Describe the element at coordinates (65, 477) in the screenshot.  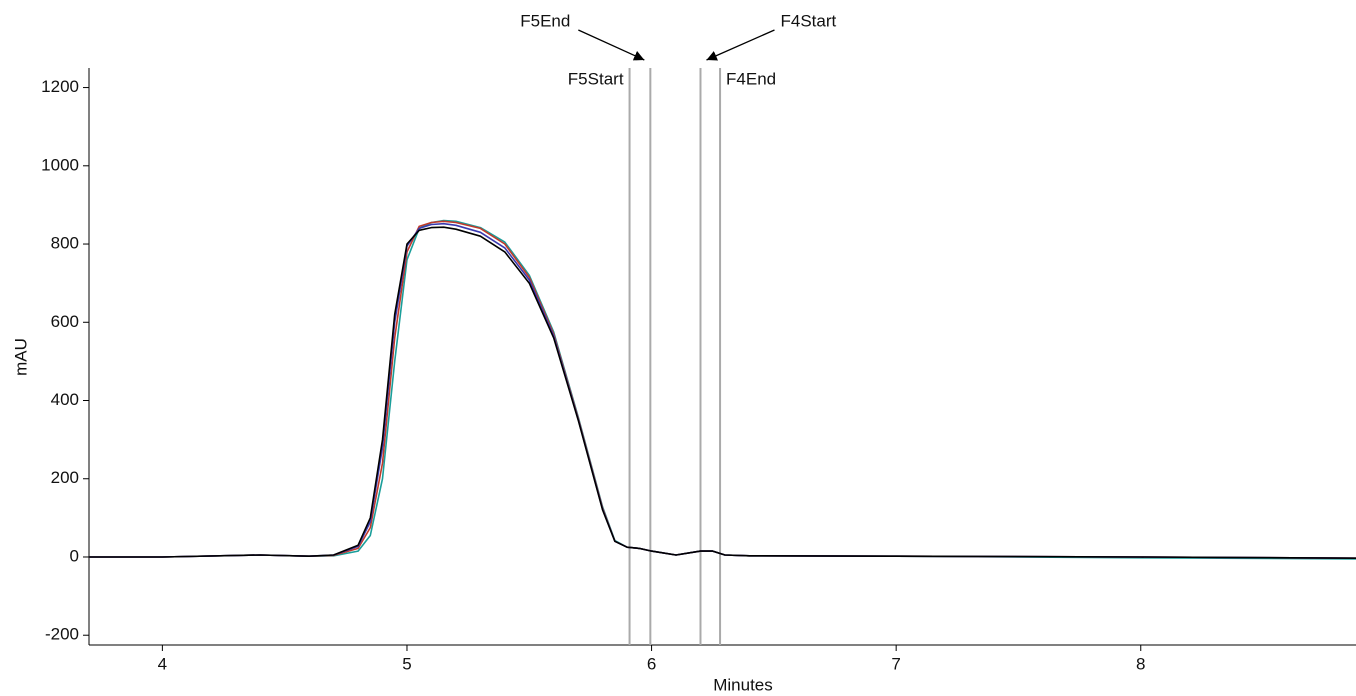
I see `y-tick-label: 200` at that location.